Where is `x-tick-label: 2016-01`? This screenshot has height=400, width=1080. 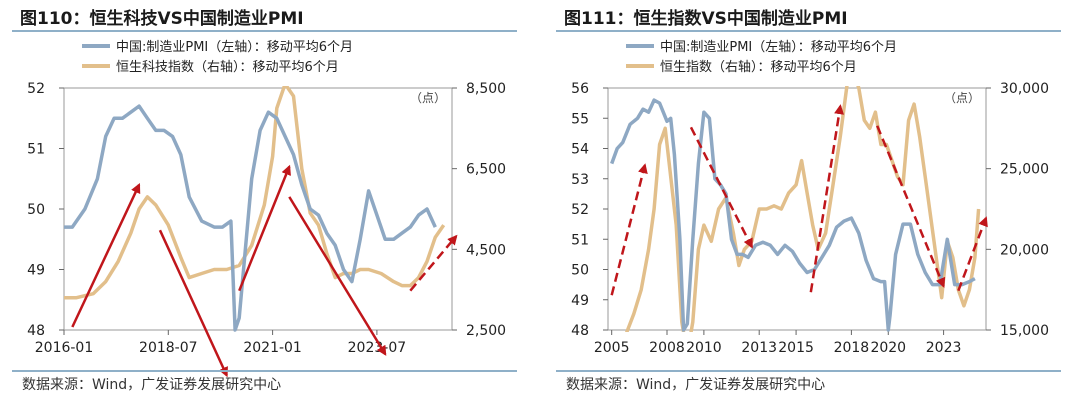
x-tick-label: 2016-01 is located at coordinates (64, 348).